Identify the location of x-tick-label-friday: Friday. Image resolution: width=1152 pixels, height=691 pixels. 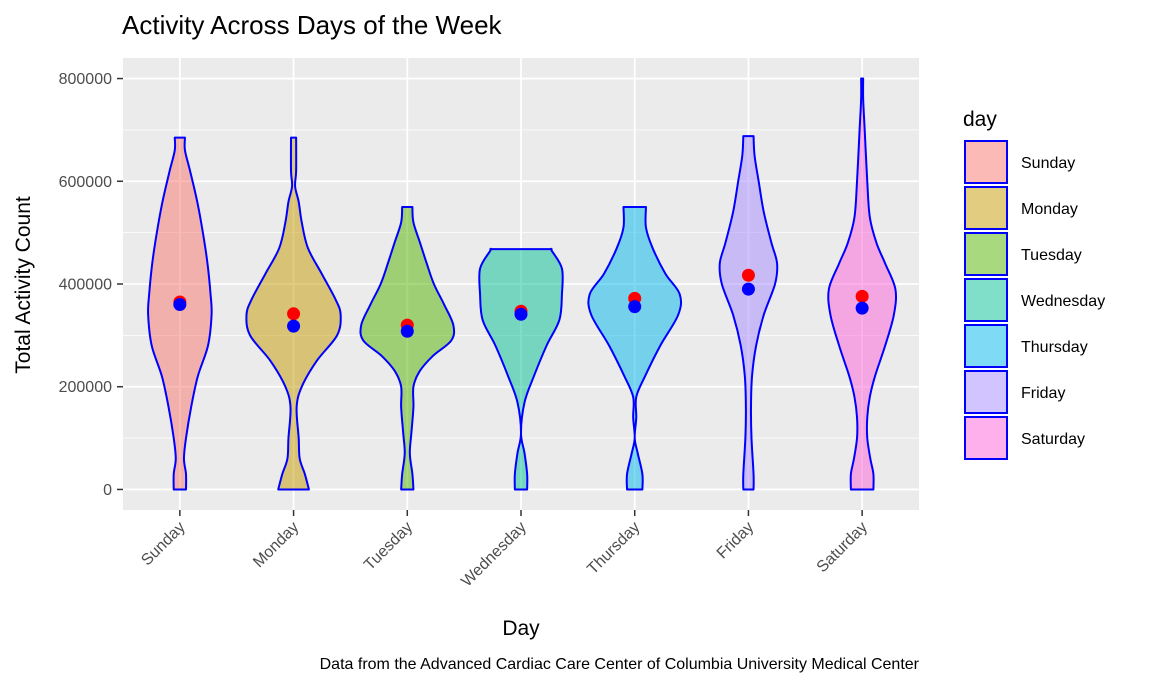
(735, 540).